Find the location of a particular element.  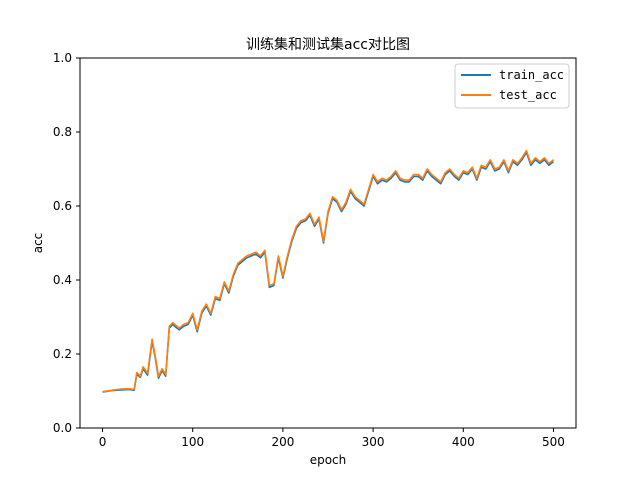

x-tick-label: 500 is located at coordinates (553, 442).